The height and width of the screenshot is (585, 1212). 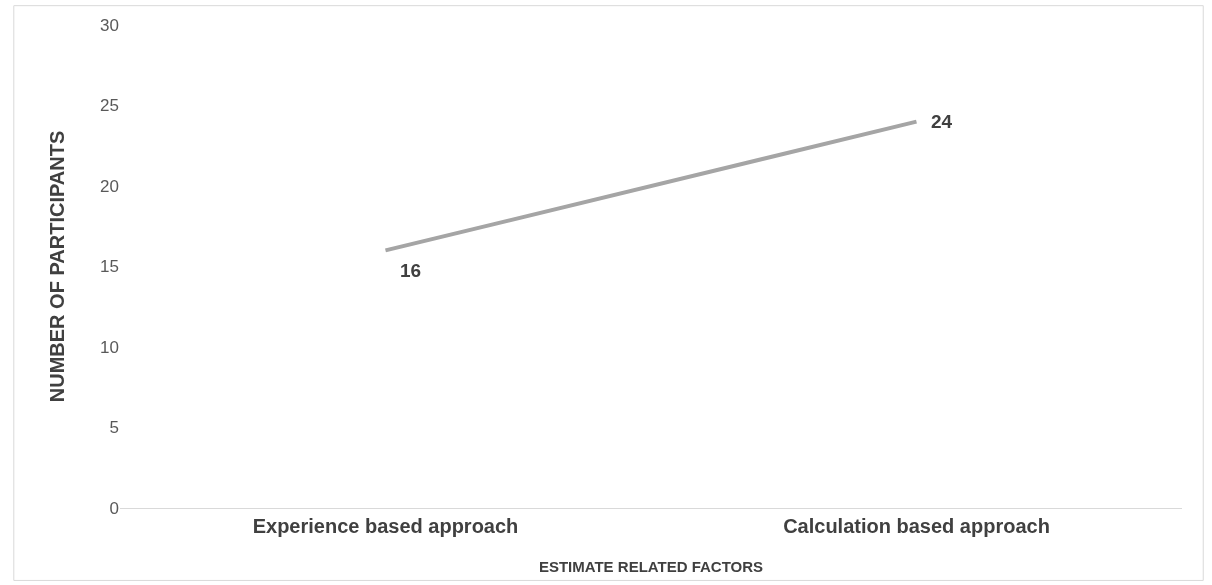 What do you see at coordinates (114, 508) in the screenshot?
I see `y-tick-label: 0` at bounding box center [114, 508].